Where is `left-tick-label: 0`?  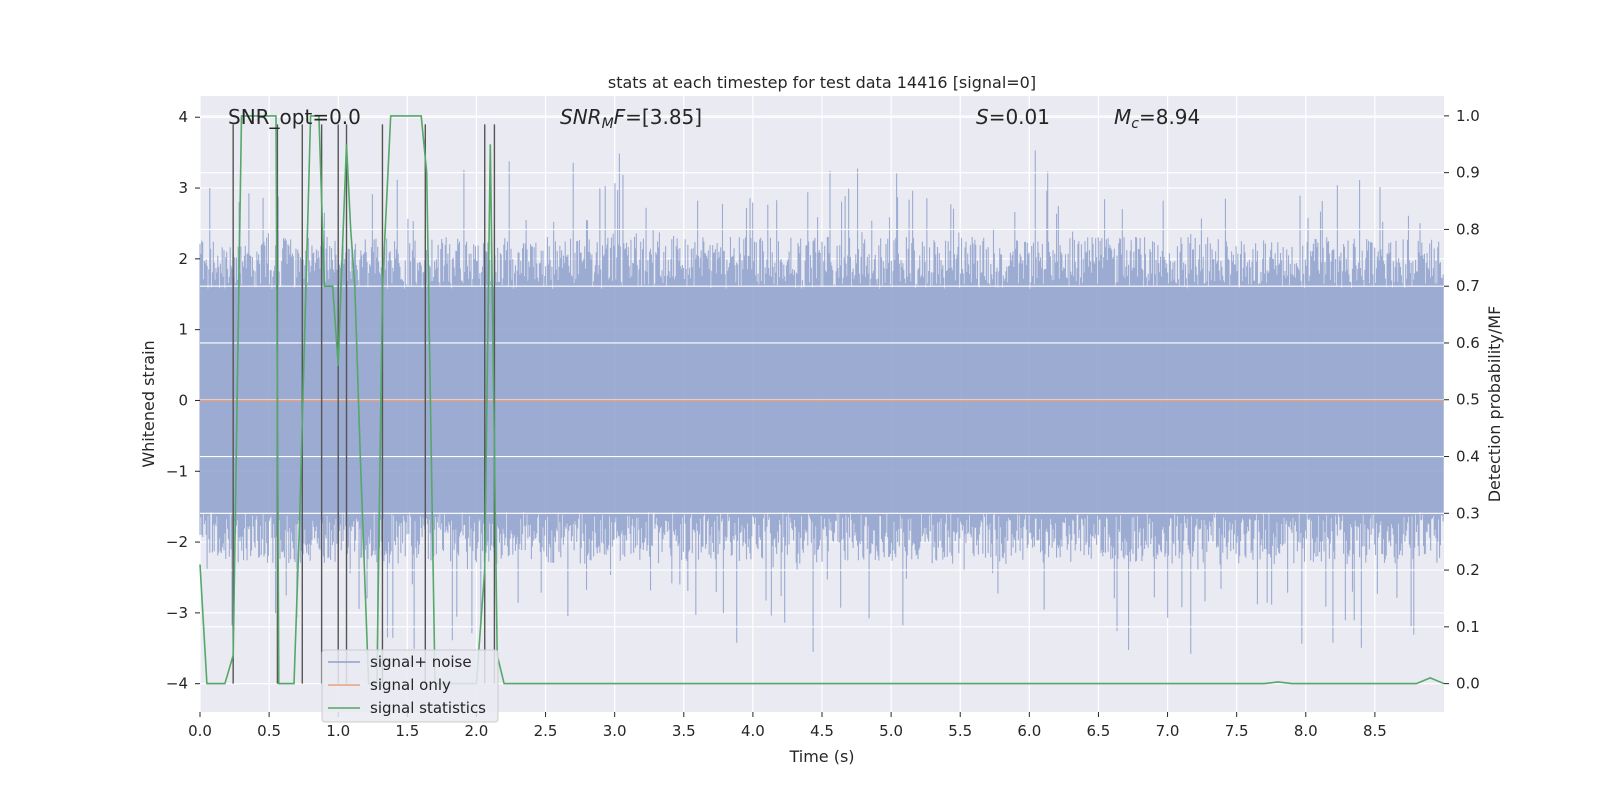
left-tick-label: 0 is located at coordinates (183, 400).